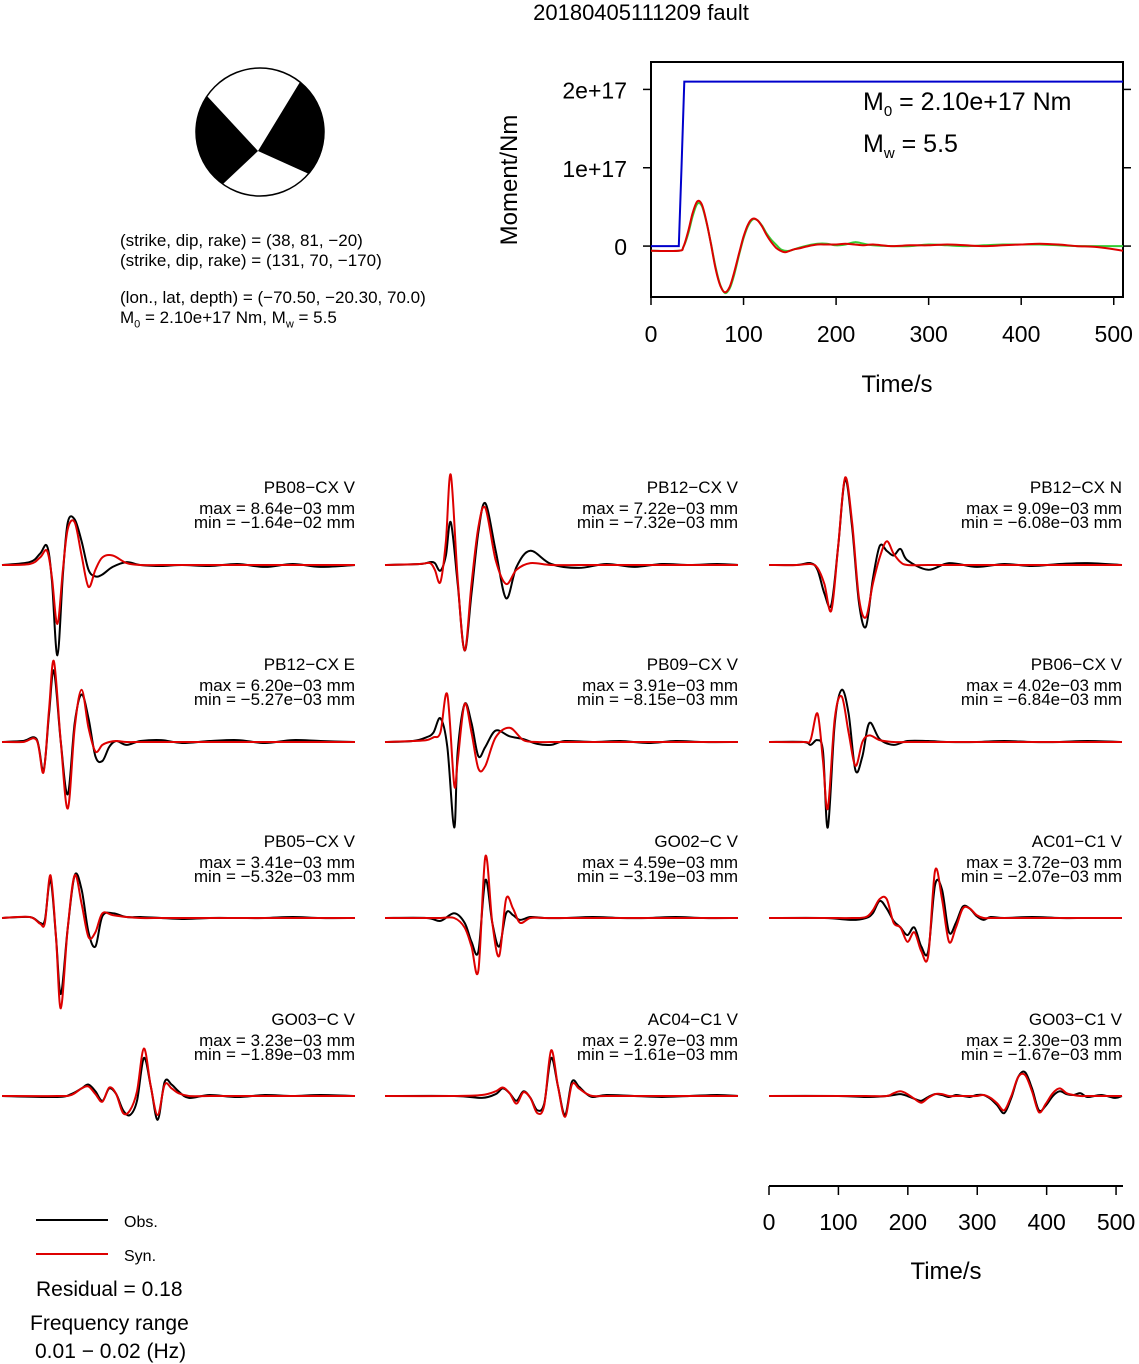  Describe the element at coordinates (277, 862) in the screenshot. I see `station-max: max = 3.41e−03 mm` at that location.